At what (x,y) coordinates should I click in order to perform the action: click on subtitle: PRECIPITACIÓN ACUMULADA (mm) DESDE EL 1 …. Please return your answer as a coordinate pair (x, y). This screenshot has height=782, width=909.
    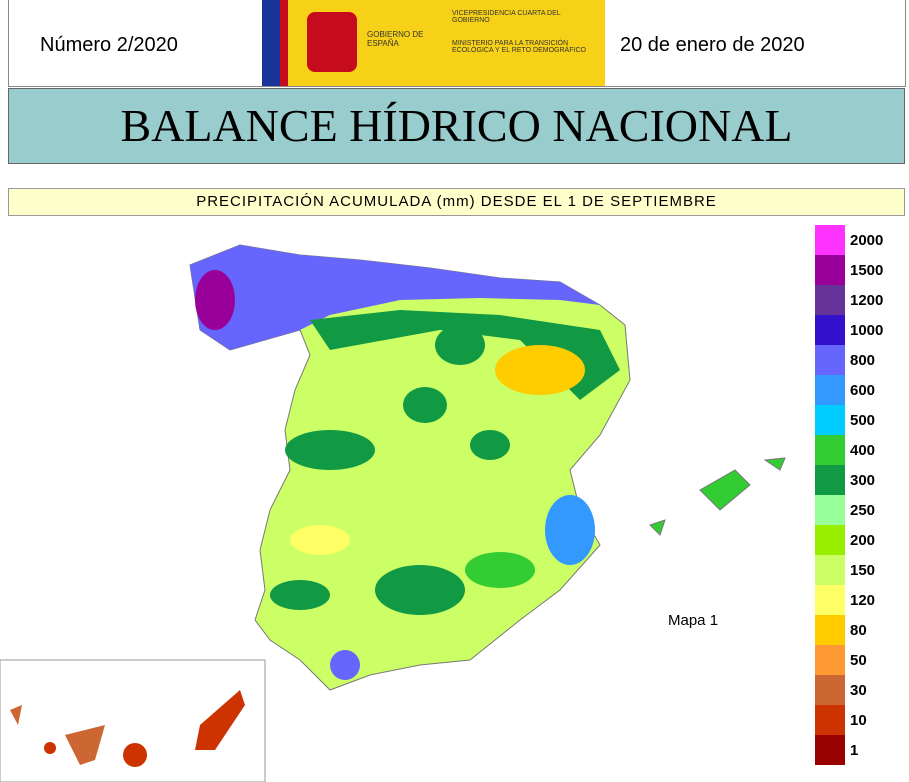
    Looking at the image, I should click on (456, 202).